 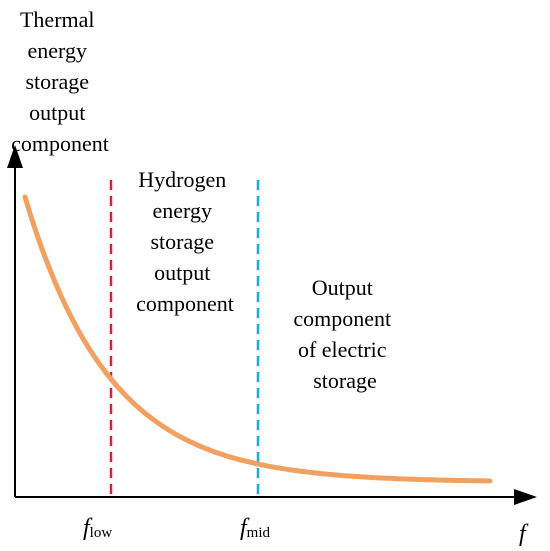 What do you see at coordinates (344, 334) in the screenshot?
I see `electric-region-label: Output component of electric storage` at bounding box center [344, 334].